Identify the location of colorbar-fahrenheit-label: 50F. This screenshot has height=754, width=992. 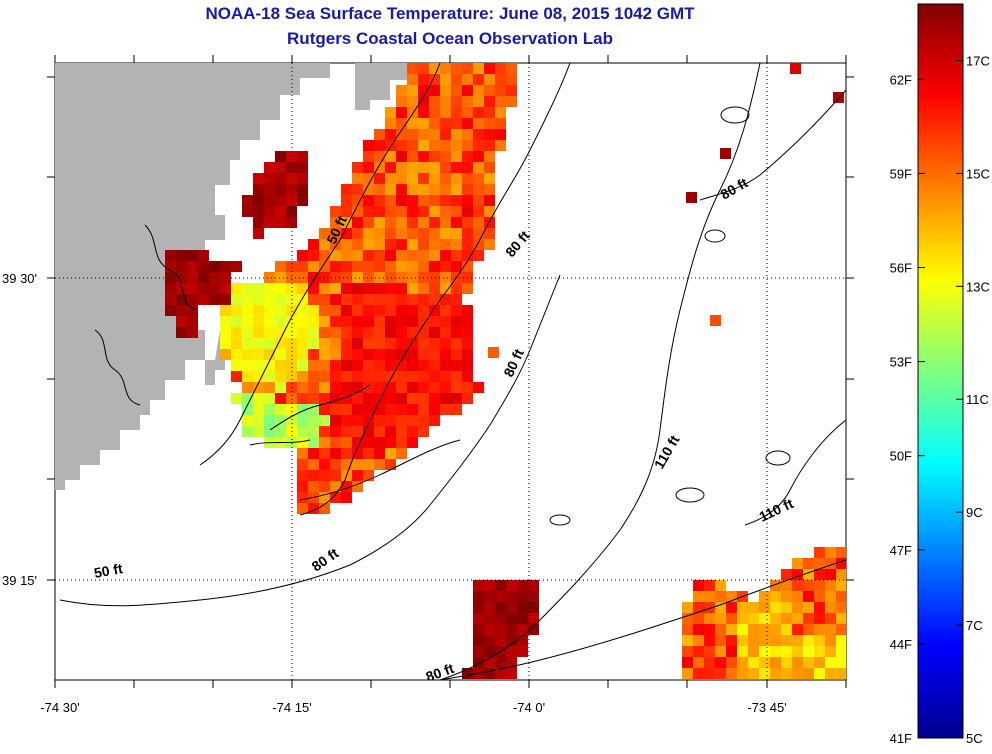
(901, 456).